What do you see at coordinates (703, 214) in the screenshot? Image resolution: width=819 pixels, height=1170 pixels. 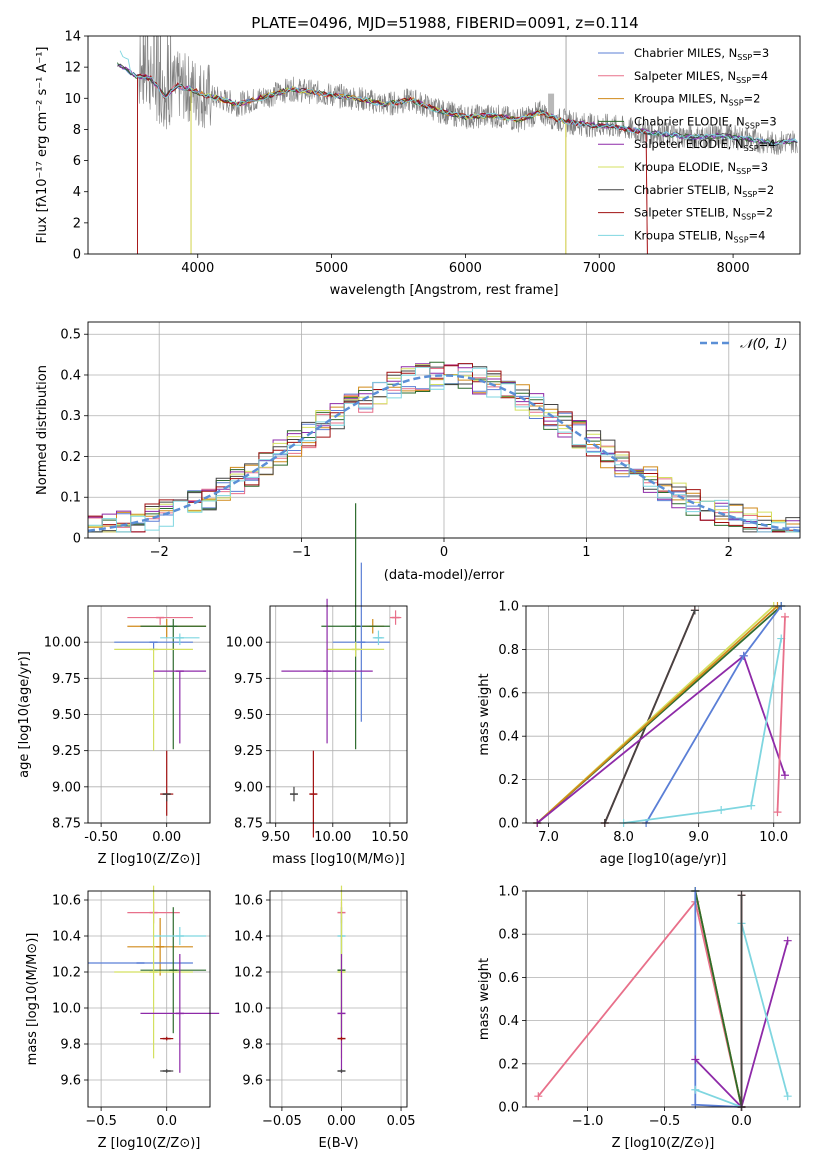 I see `legend-entry: Salpeter STELIB, NSSP=2` at bounding box center [703, 214].